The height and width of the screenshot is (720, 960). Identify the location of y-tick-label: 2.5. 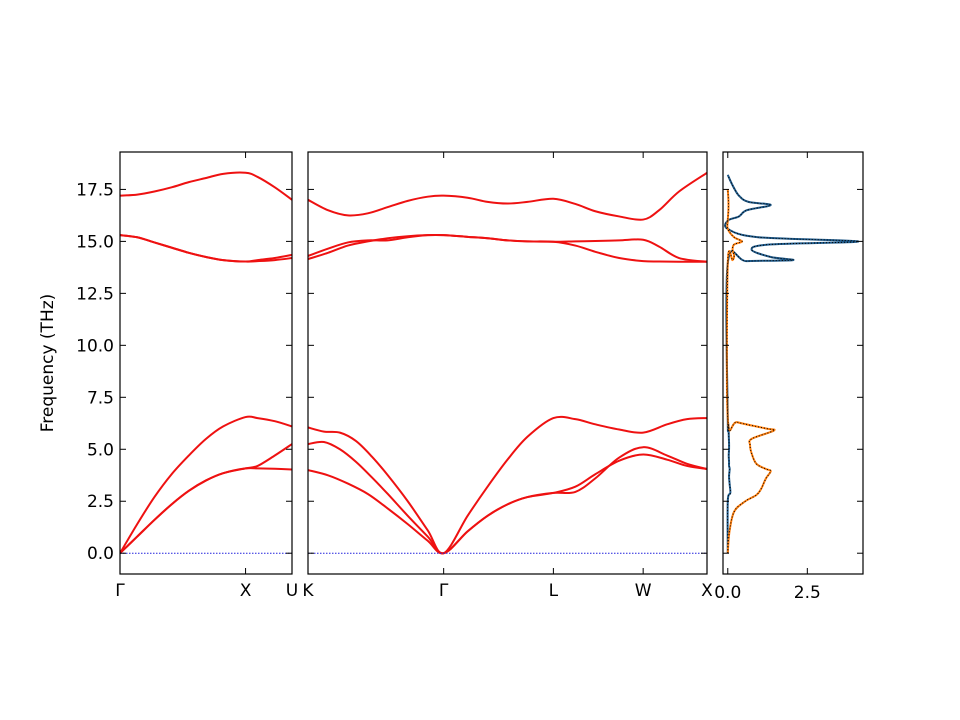
(100, 502).